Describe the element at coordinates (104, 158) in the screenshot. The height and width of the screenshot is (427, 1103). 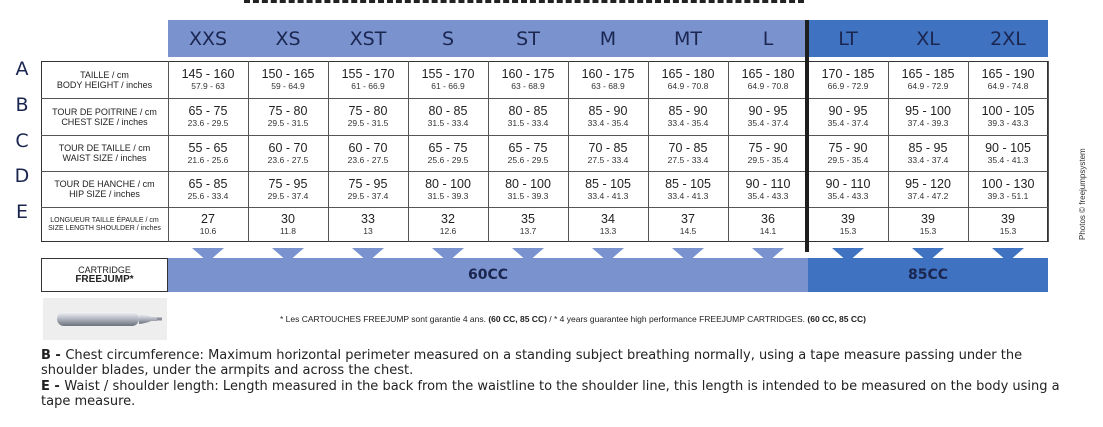
I see `row-label-en: WAIST SIZE / inches` at that location.